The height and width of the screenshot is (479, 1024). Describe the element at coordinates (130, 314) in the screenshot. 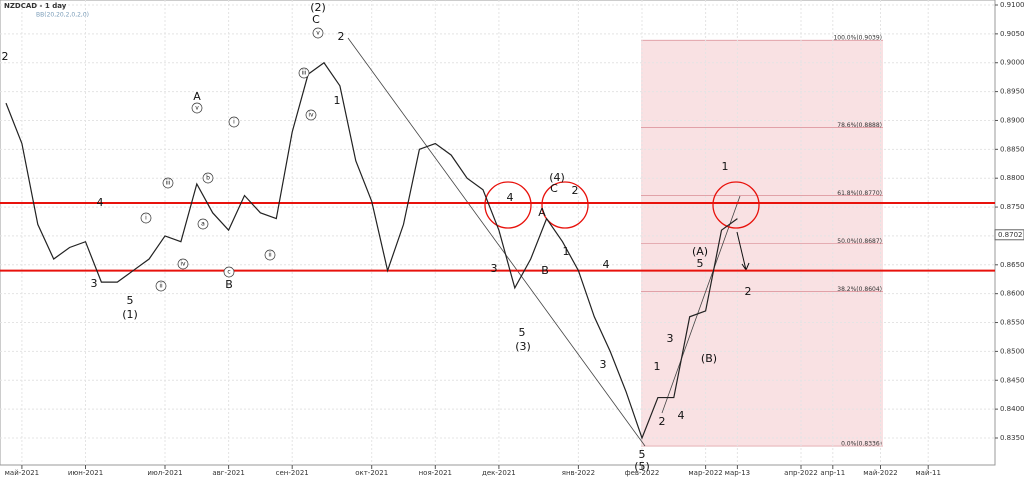

I see `wave-label: (1)` at that location.